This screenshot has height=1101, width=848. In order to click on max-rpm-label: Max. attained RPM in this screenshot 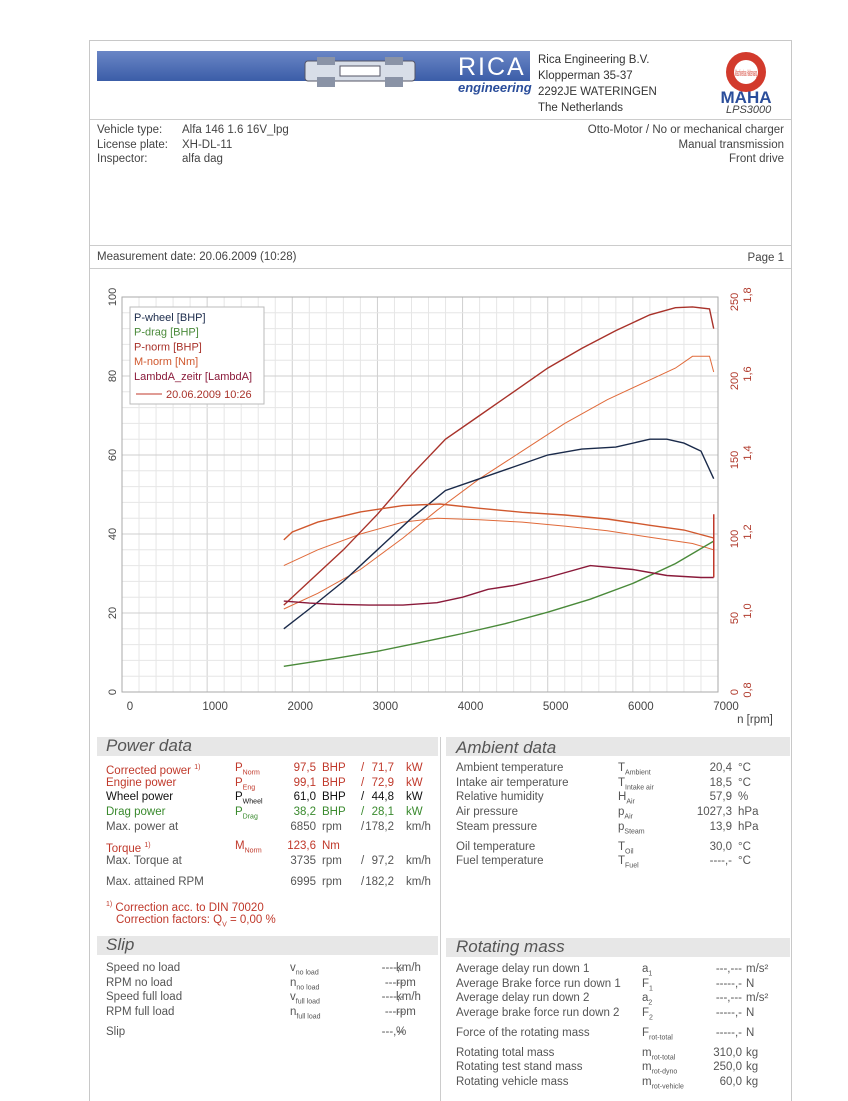, I will do `click(155, 882)`.